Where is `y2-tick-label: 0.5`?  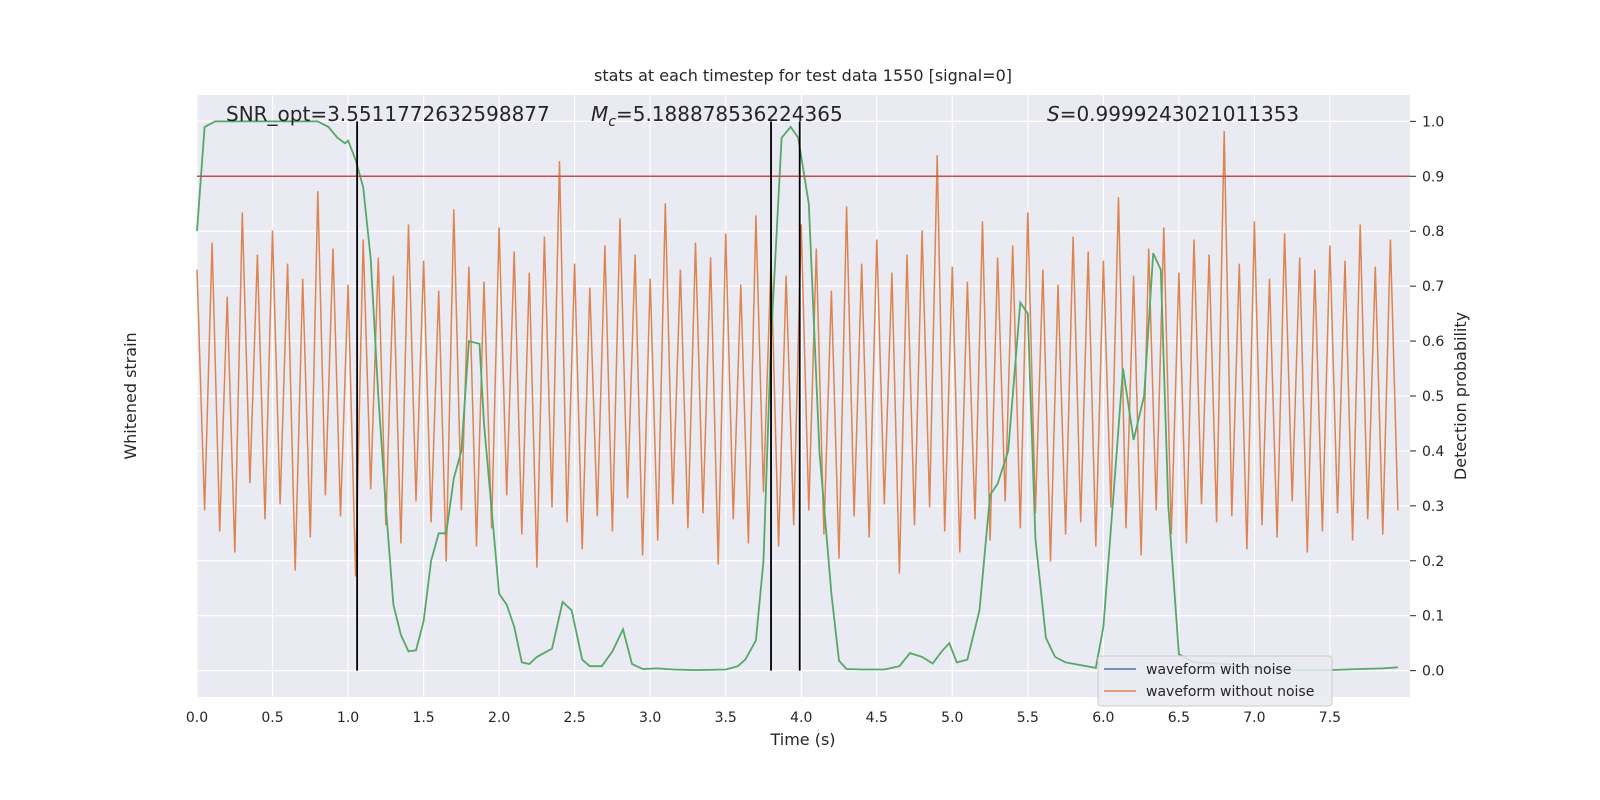
y2-tick-label: 0.5 is located at coordinates (1433, 397).